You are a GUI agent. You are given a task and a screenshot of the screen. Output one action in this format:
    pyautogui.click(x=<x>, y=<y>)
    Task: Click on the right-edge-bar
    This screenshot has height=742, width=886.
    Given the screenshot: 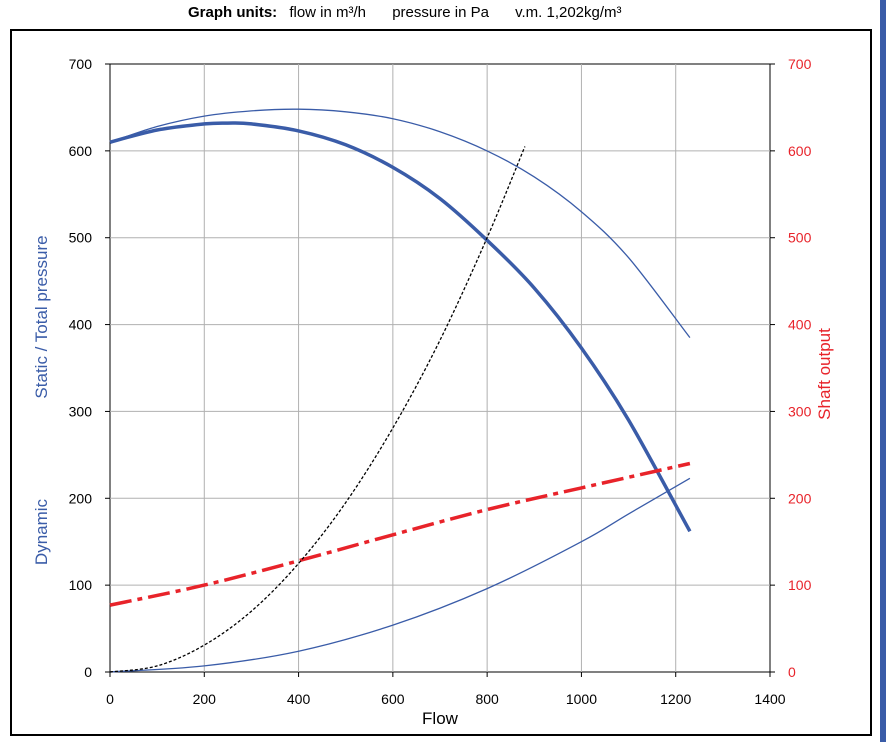 What is the action you would take?
    pyautogui.click(x=883, y=371)
    